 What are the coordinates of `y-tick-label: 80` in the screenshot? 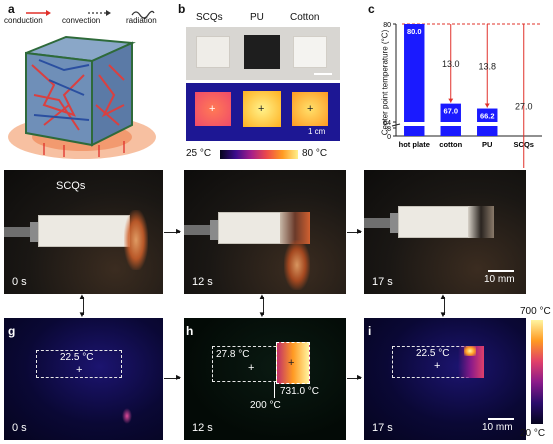 It's located at (387, 25).